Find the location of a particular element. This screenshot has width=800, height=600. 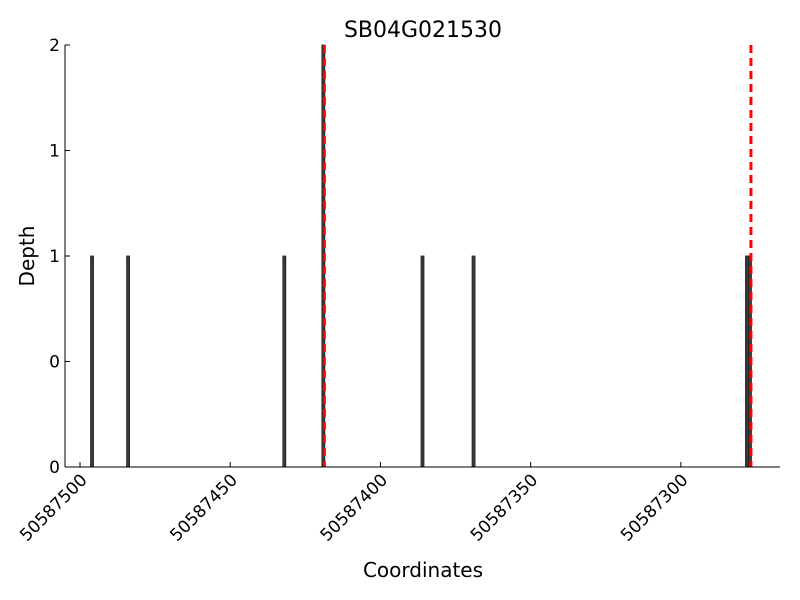

x-tick-label: 50587500 is located at coordinates (53, 507).